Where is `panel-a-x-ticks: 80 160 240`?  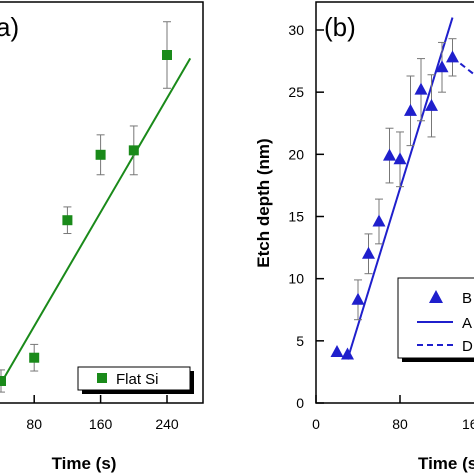 panel-a-x-ticks: 80 160 240 is located at coordinates (102, 413).